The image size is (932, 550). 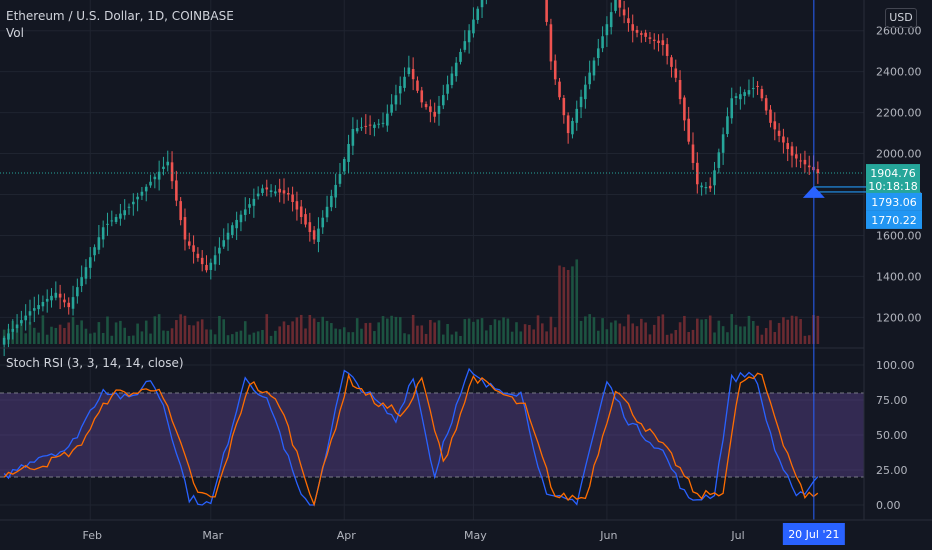 I want to click on time-tick-label: Apr, so click(x=347, y=535).